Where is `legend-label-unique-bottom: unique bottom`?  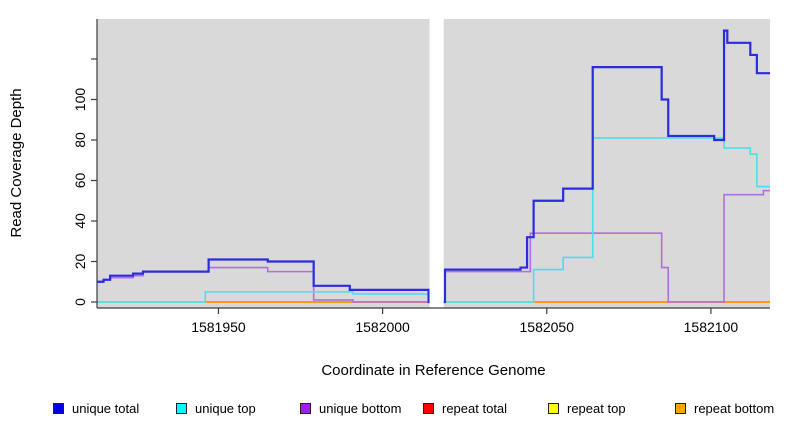 legend-label-unique-bottom: unique bottom is located at coordinates (360, 408).